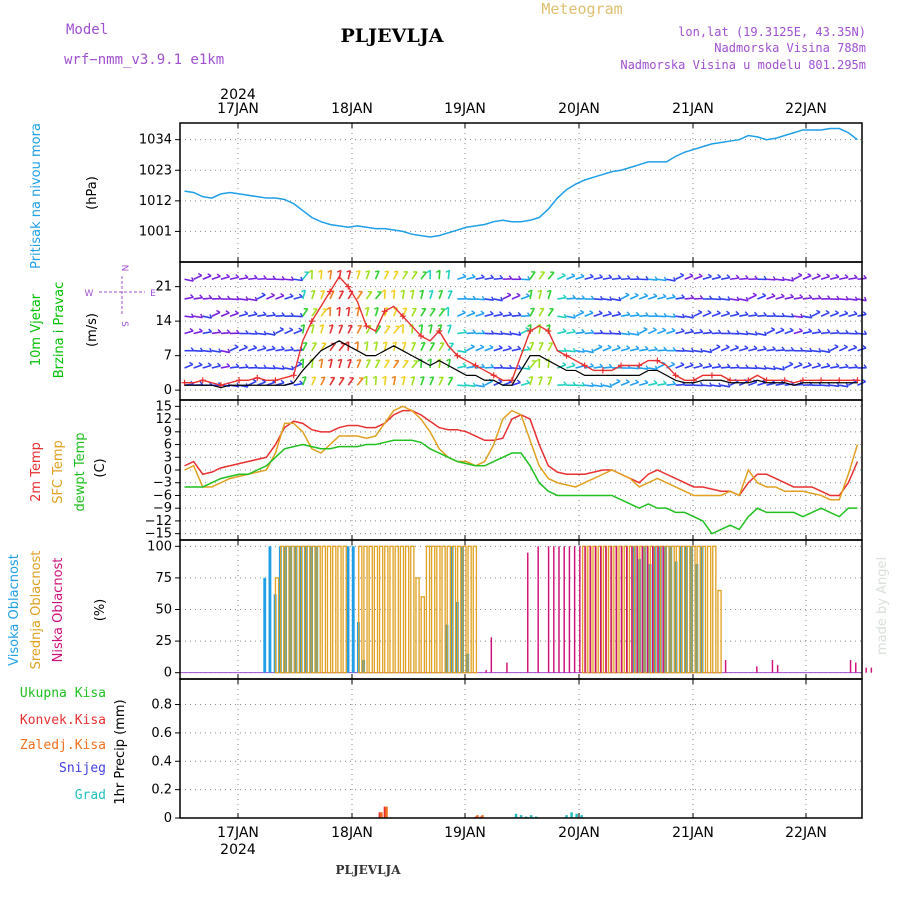 This screenshot has width=900, height=900. What do you see at coordinates (36, 196) in the screenshot?
I see `ylabel-pressure: Pritisak na nivou mora` at bounding box center [36, 196].